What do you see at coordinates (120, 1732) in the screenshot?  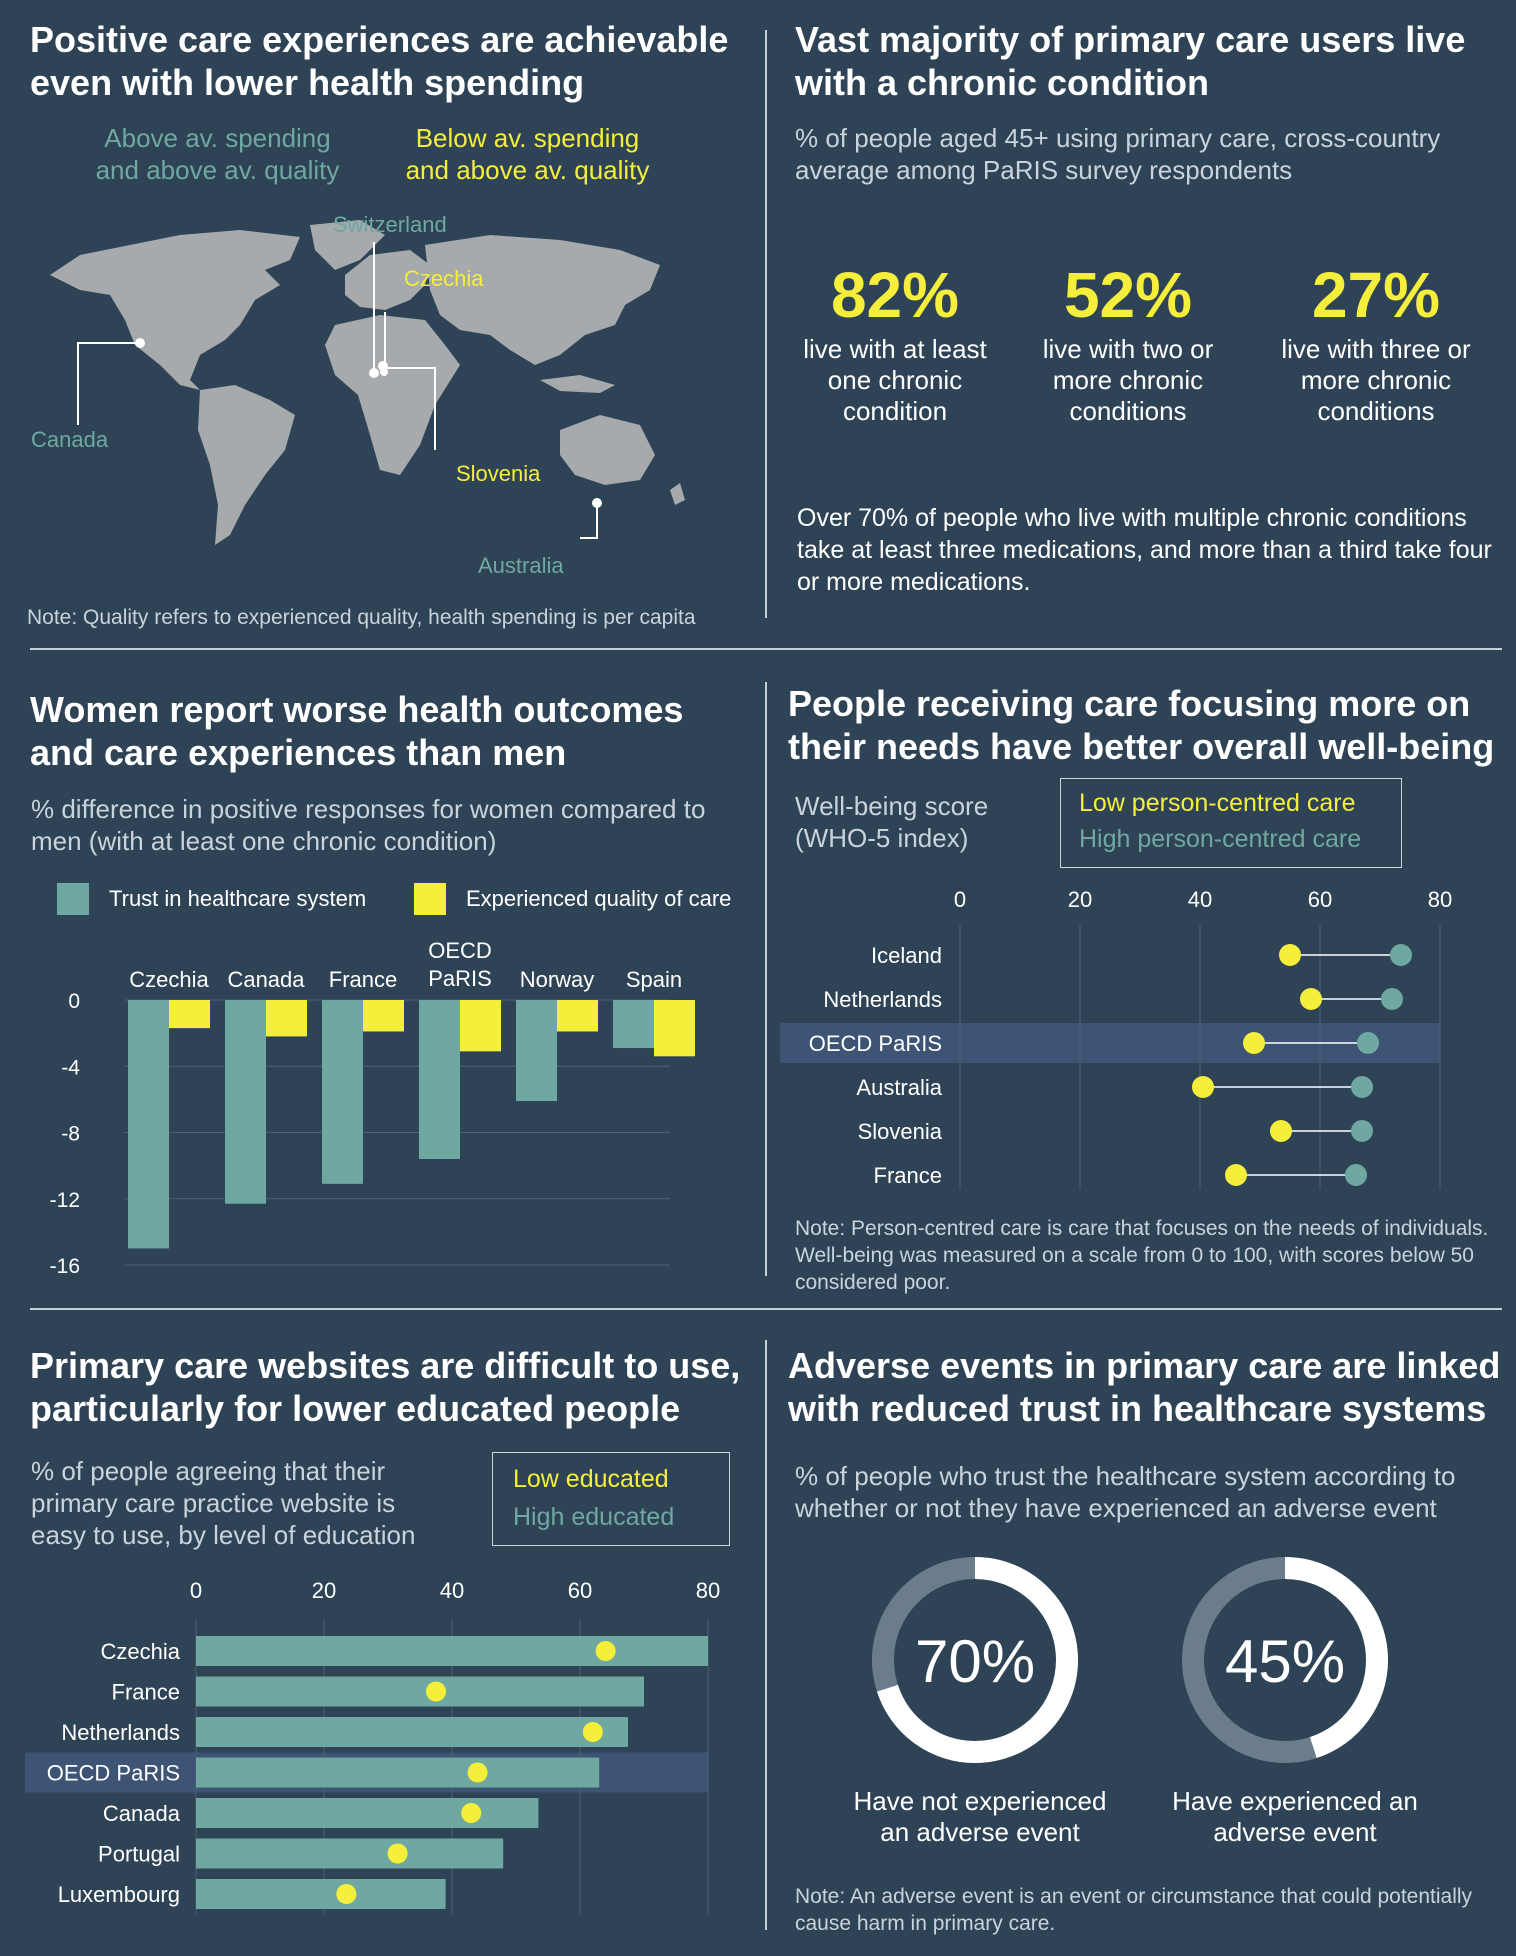 I see `row-label: Netherlands` at bounding box center [120, 1732].